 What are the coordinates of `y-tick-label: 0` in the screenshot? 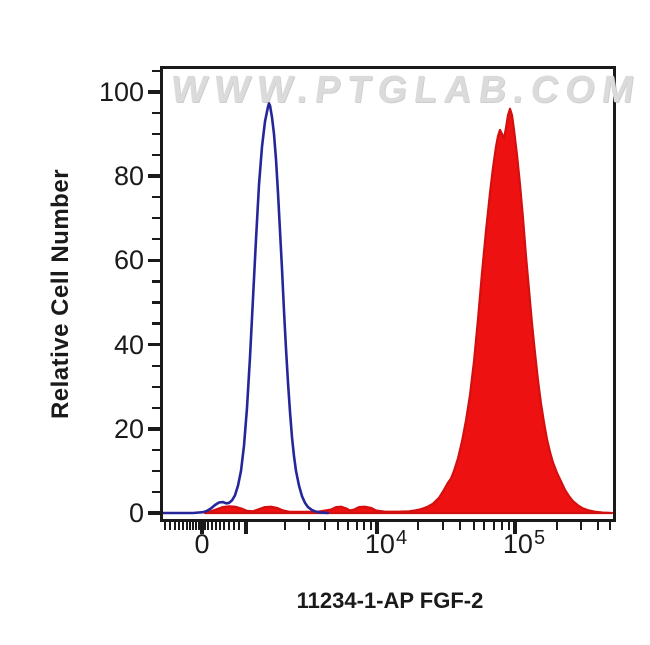 It's located at (136, 513).